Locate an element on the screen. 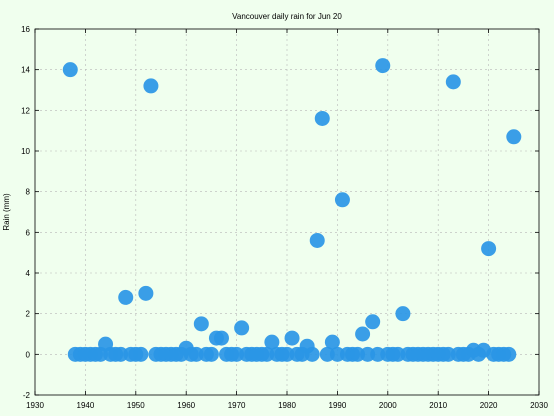 The width and height of the screenshot is (554, 416). y-tick-label: 10 is located at coordinates (25, 151).